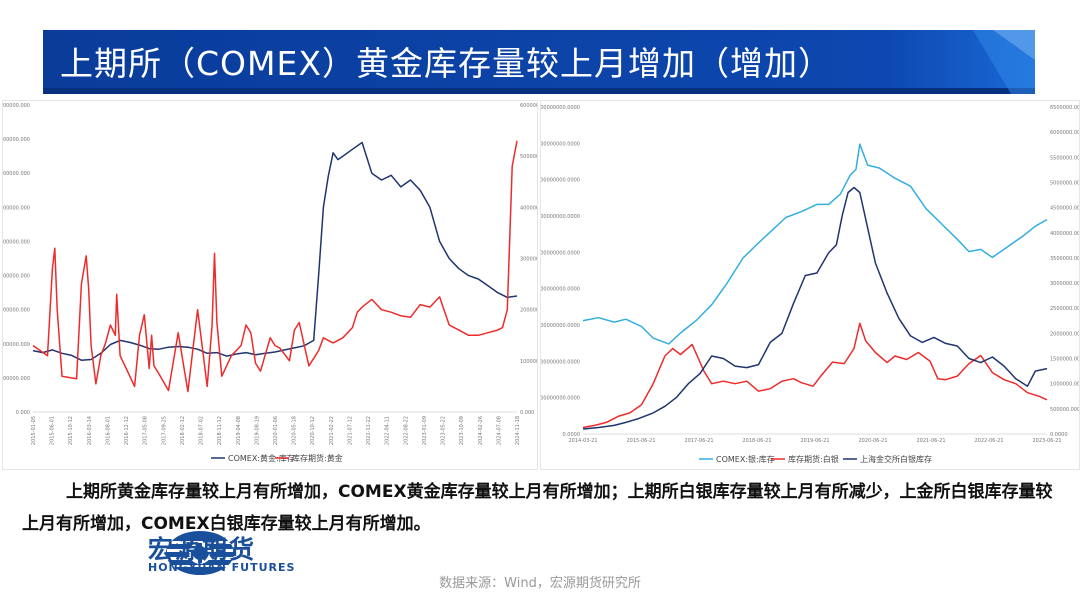 The height and width of the screenshot is (608, 1080). What do you see at coordinates (295, 430) in the screenshot?
I see `gold-x-tick-label: 2020-05-18` at bounding box center [295, 430].